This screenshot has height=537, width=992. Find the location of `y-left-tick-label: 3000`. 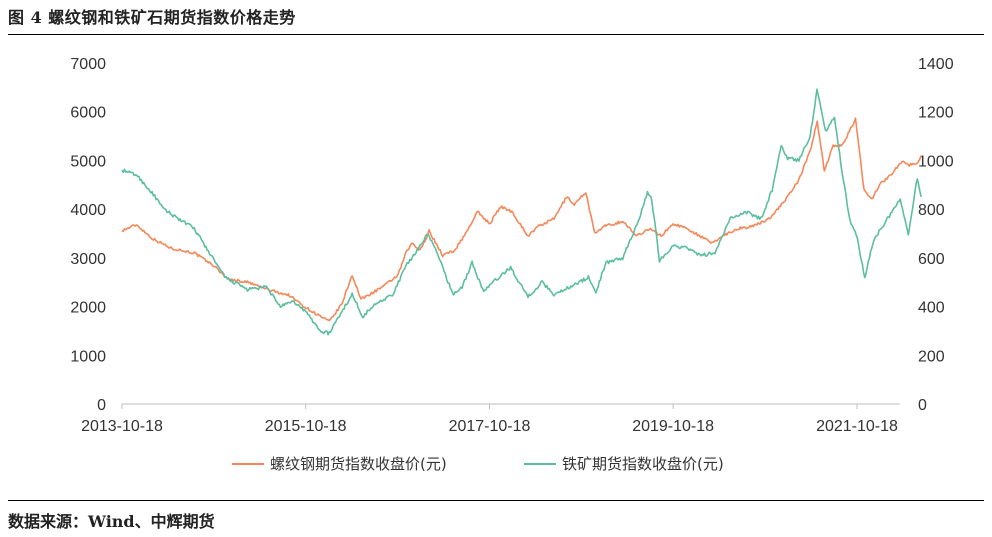

y-left-tick-label: 3000 is located at coordinates (88, 259).